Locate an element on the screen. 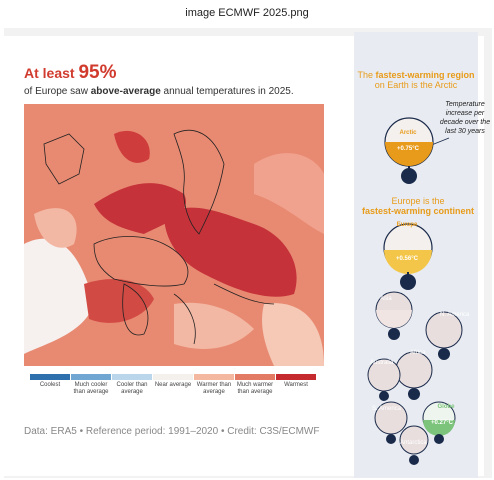 This screenshot has width=494, height=480. legend-item: Much cooler than average is located at coordinates (91, 385).